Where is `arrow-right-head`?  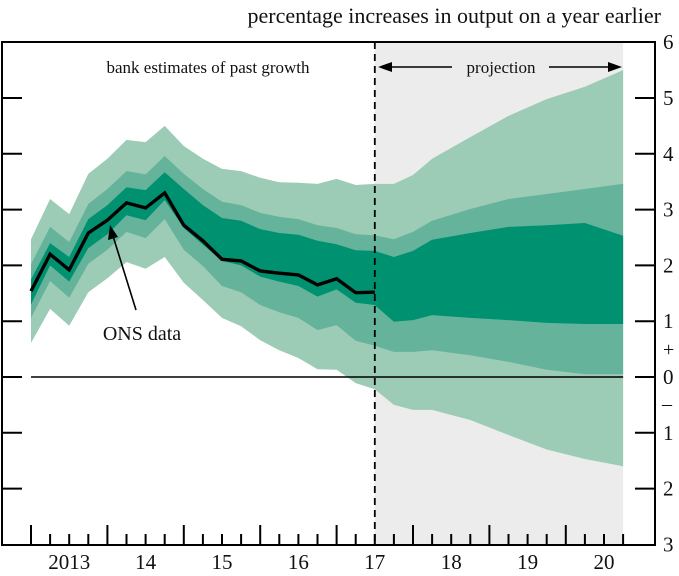
arrow-right-head is located at coordinates (615, 67).